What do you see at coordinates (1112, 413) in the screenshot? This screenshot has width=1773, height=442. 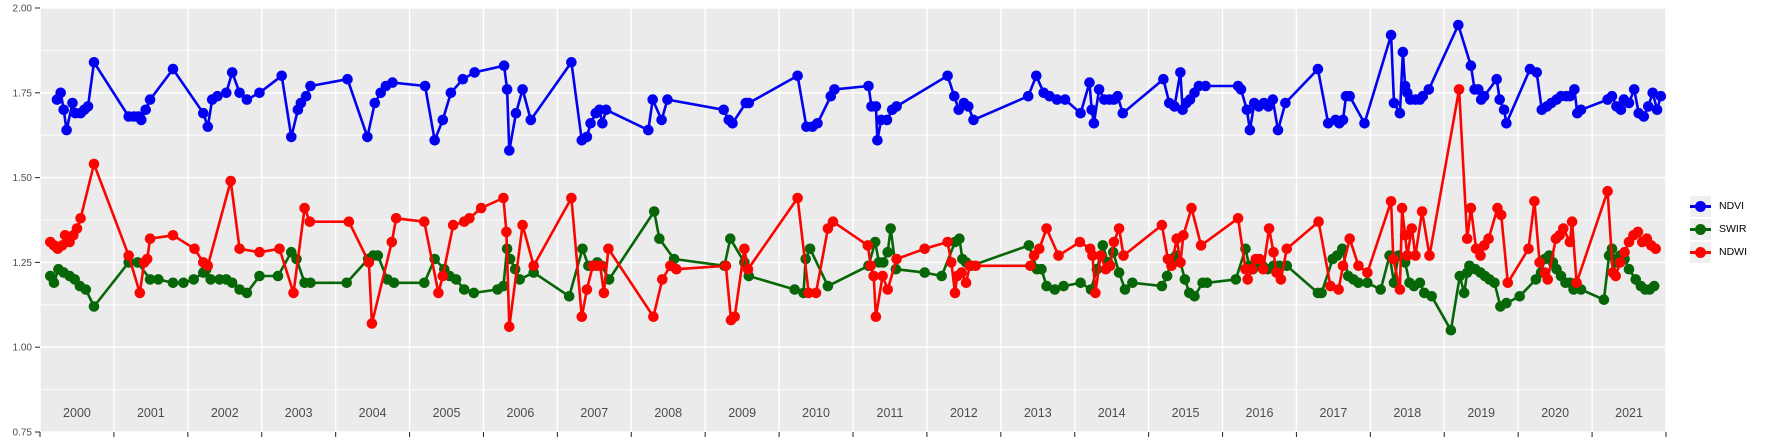 I see `x-axis-label: 2014` at bounding box center [1112, 413].